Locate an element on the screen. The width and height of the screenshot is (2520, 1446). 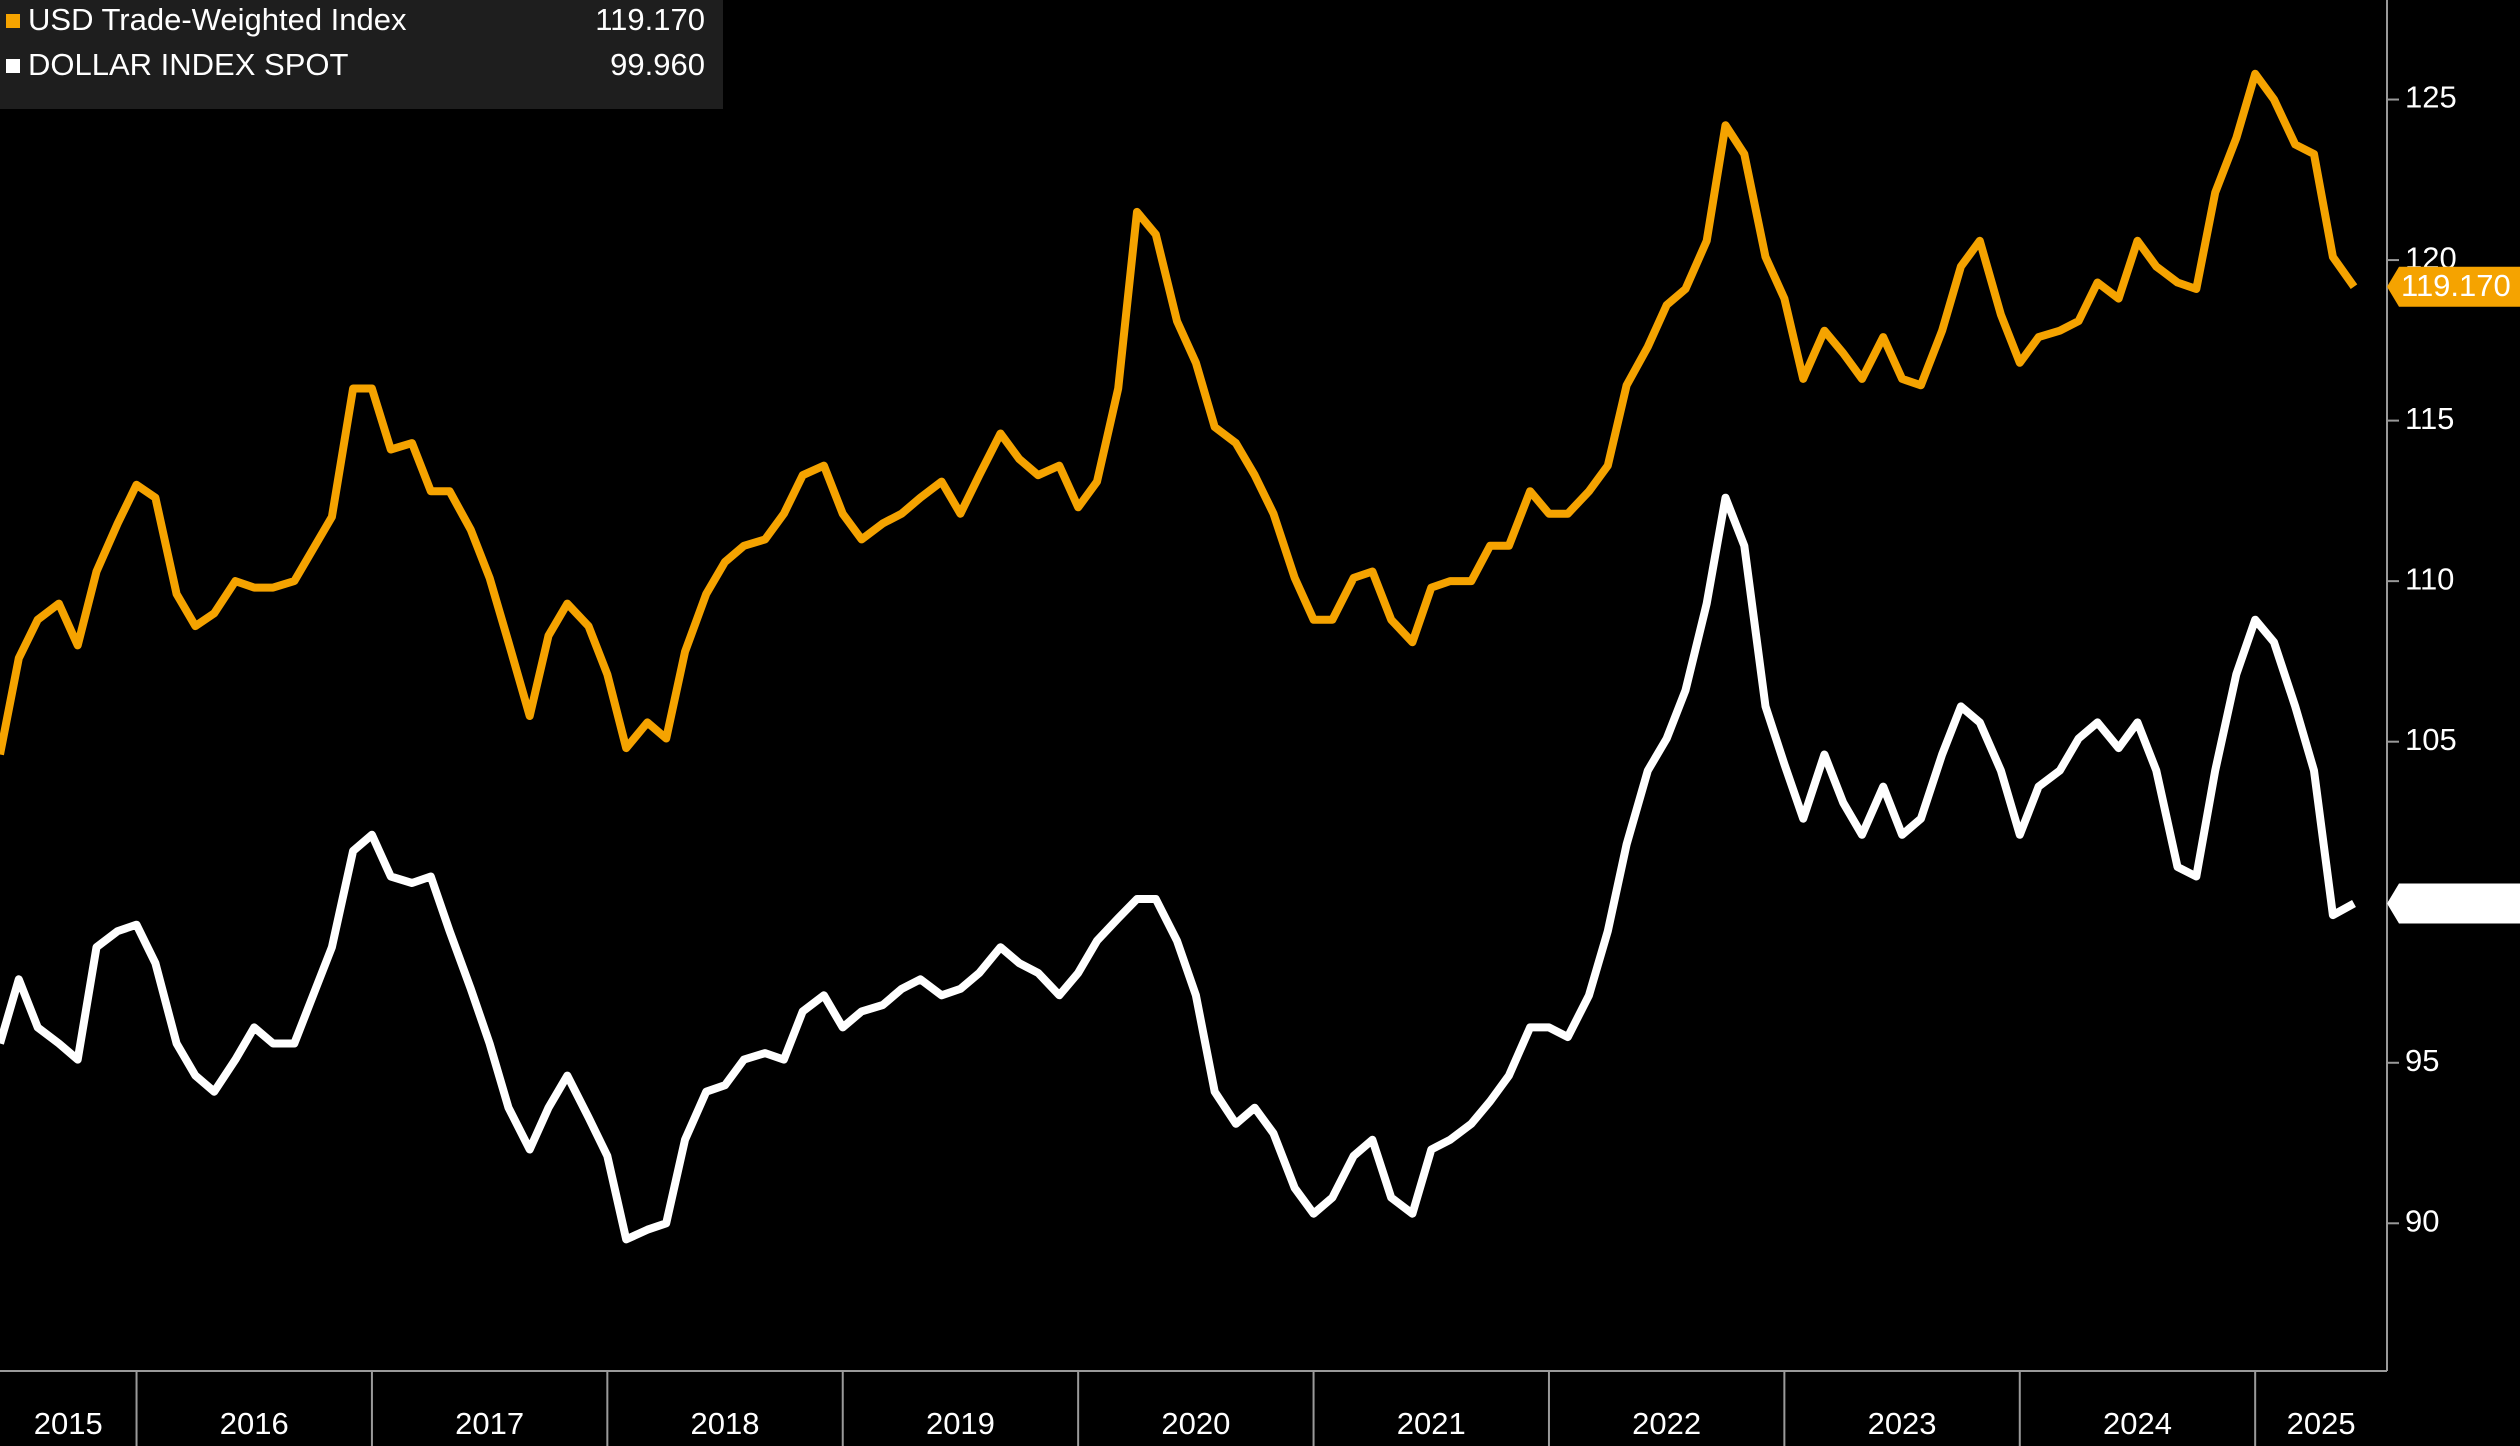
x-tick-label: 2018 is located at coordinates (725, 1423).